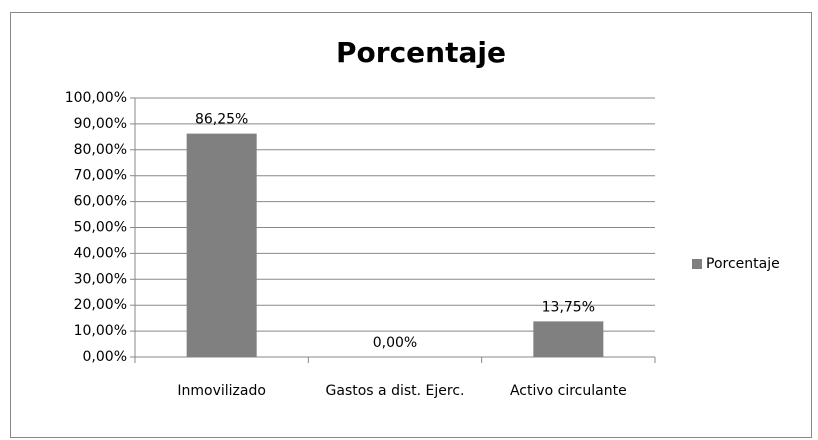  I want to click on y-tick-label: 10,00%, so click(100, 331).